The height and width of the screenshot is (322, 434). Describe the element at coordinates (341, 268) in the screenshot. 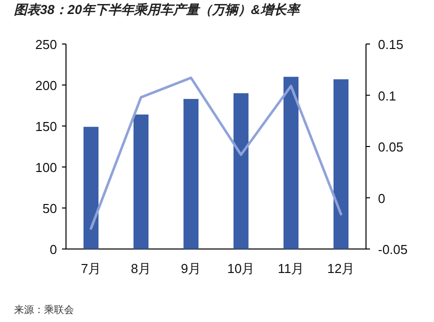

I see `x-tick-label: 12月` at that location.